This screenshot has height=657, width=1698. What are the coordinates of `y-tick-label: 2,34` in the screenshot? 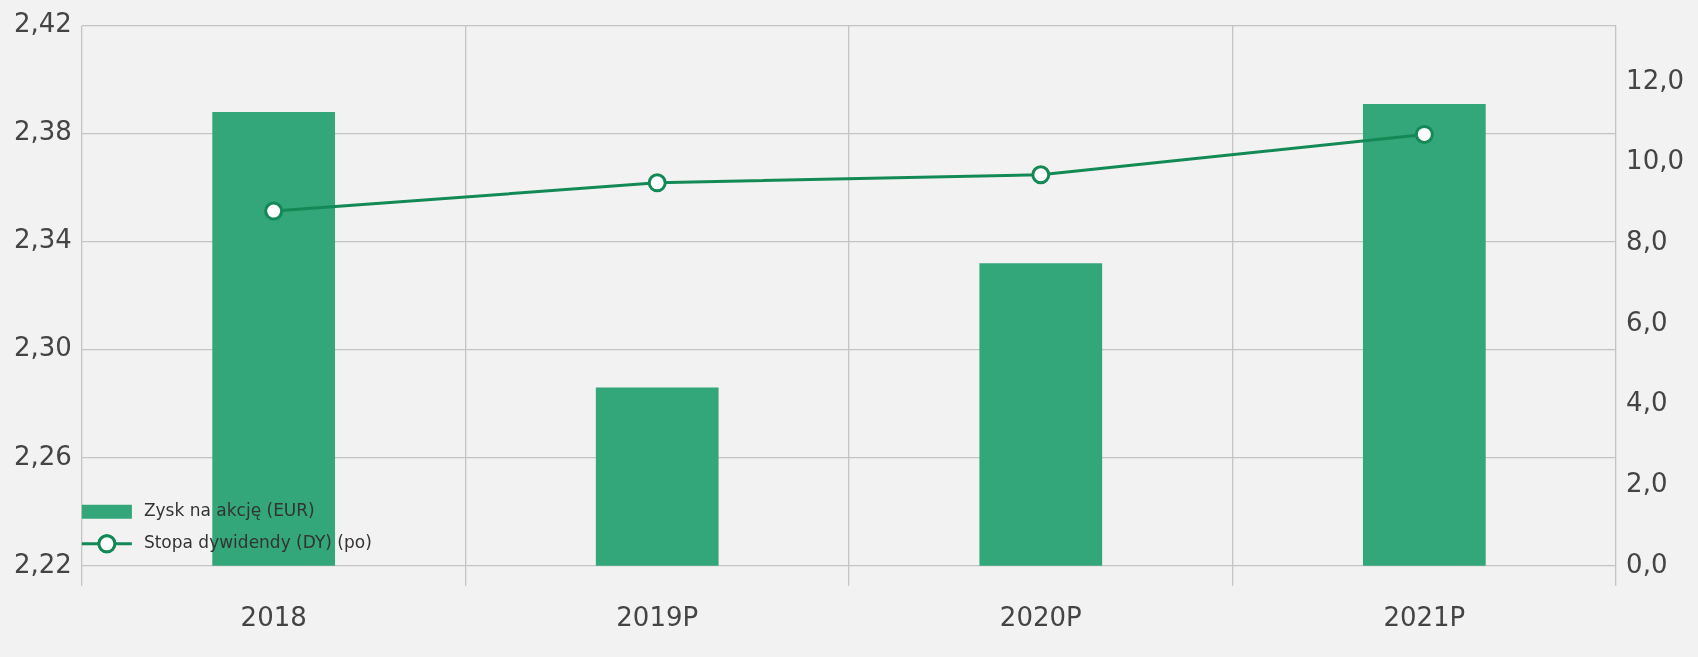 It's located at (43, 239).